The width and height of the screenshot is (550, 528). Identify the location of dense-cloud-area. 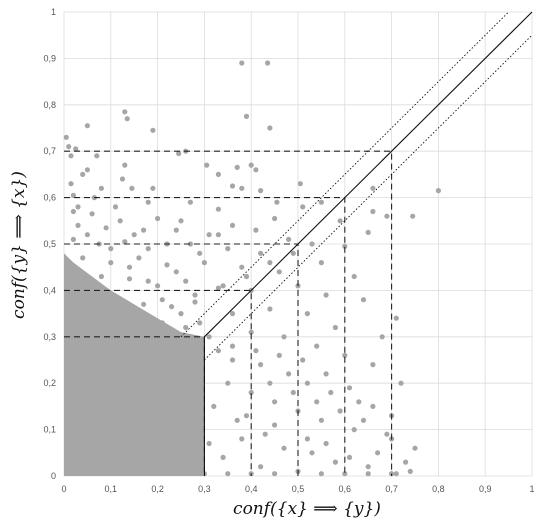
(134, 364).